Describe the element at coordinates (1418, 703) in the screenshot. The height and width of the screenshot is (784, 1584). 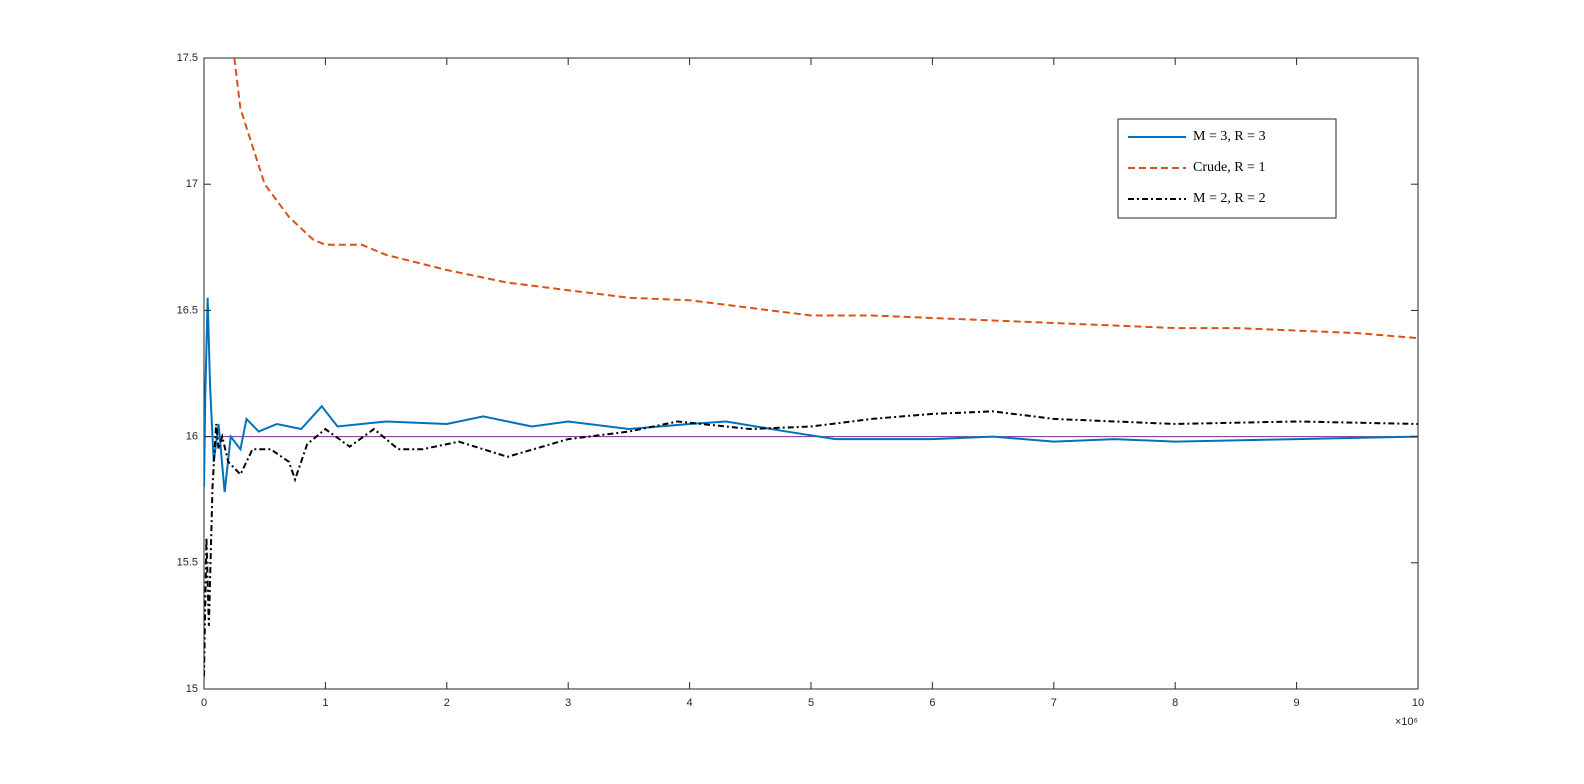
I see `x-tick-label: 10` at that location.